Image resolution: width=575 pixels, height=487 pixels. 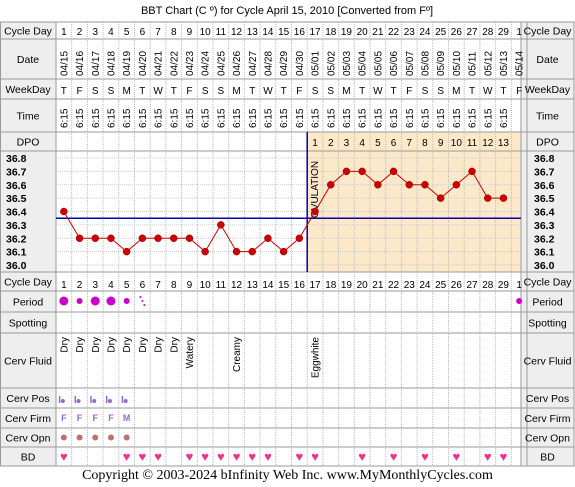 What do you see at coordinates (95, 285) in the screenshot?
I see `cycle-day-cell-bottom: 3` at bounding box center [95, 285].